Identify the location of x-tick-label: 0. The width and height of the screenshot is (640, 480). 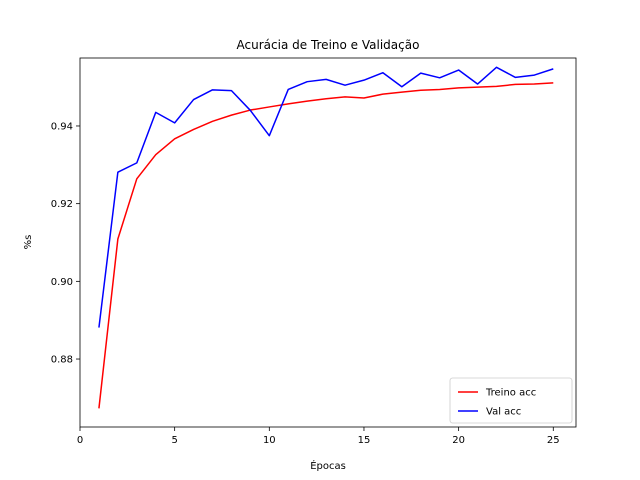
(80, 440).